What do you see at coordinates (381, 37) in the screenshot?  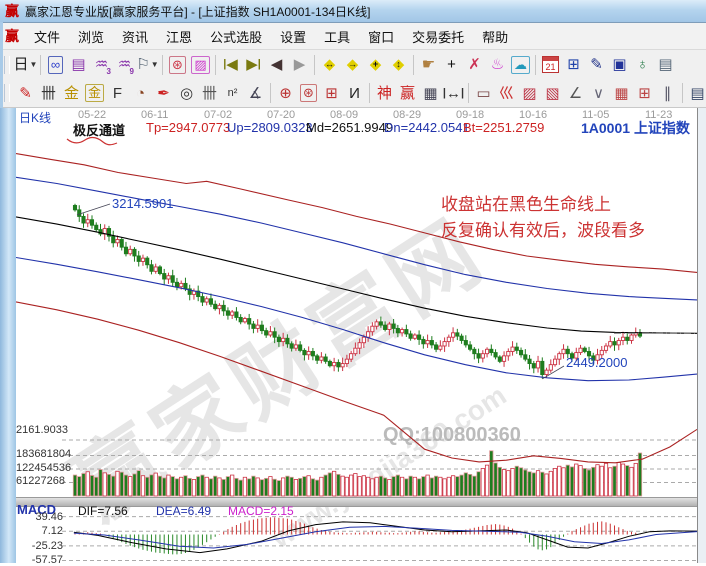 I see `menu-item-8: 窗口` at bounding box center [381, 37].